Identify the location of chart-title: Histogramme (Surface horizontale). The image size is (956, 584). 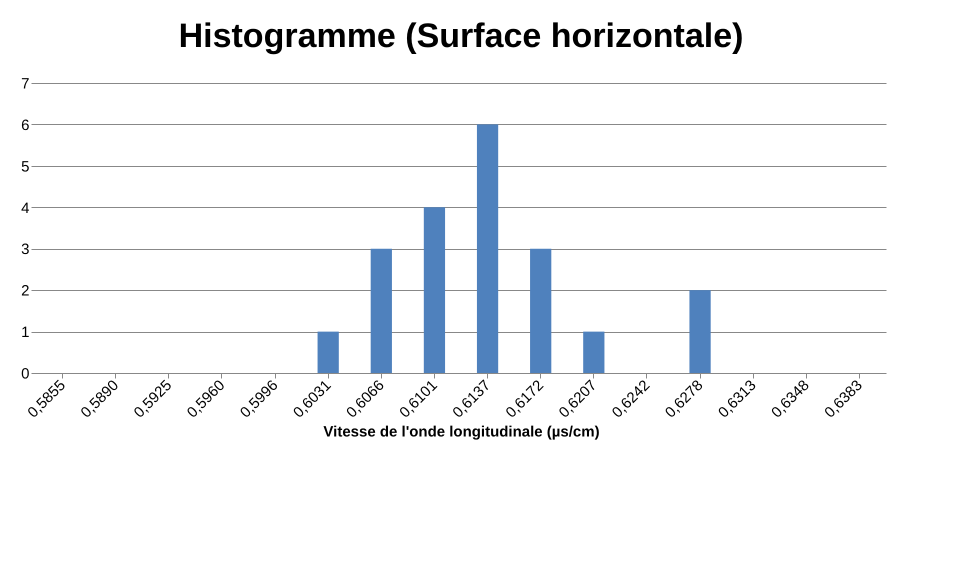
(461, 36).